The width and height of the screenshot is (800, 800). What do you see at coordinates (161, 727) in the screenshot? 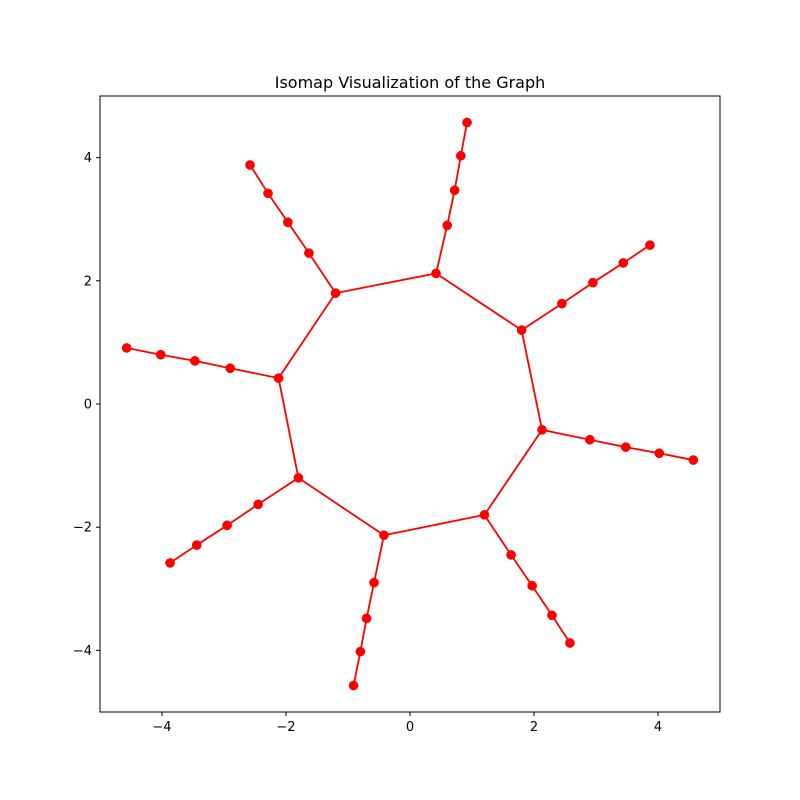
I see `x-tick-label: −4` at bounding box center [161, 727].